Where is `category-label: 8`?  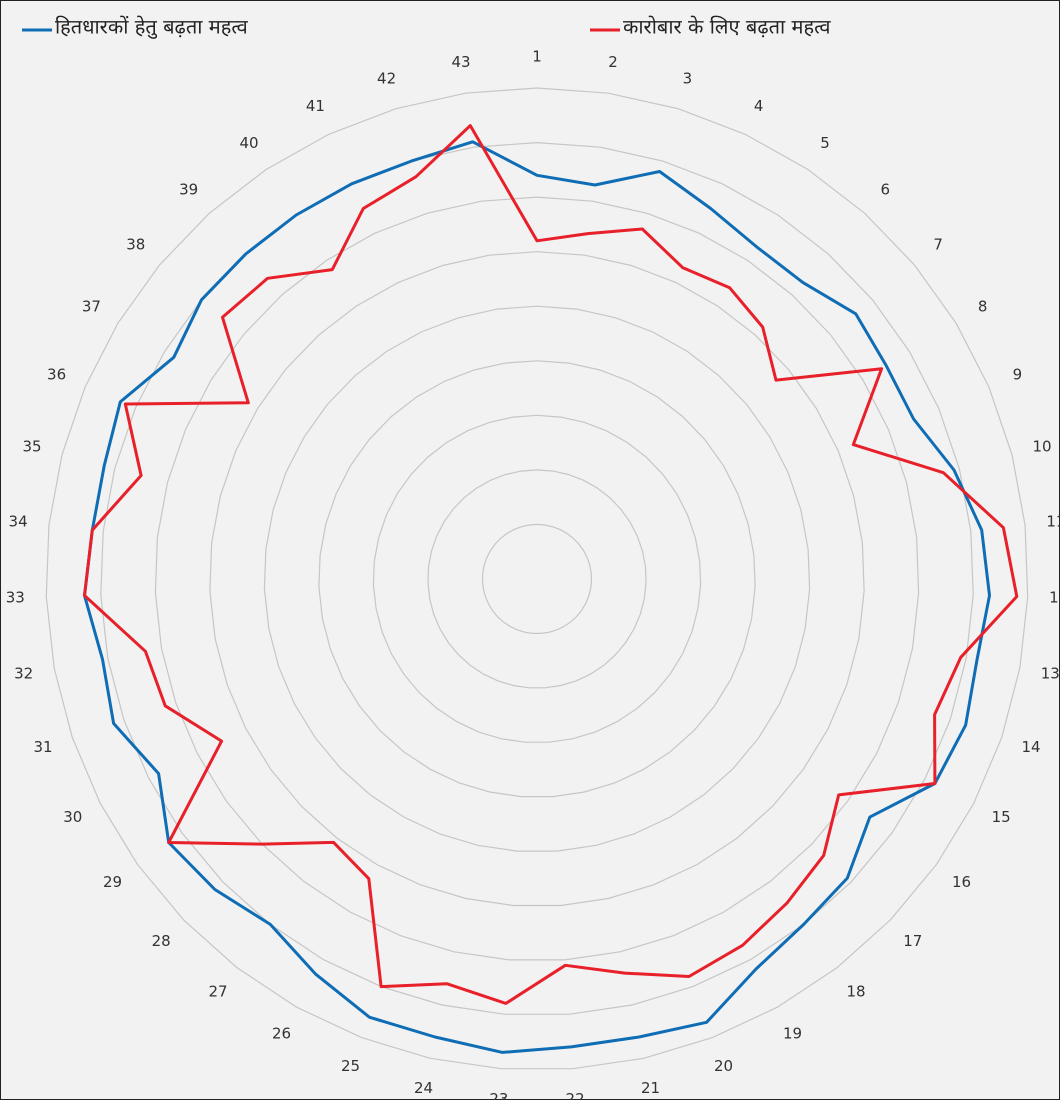
category-label: 8 is located at coordinates (983, 307).